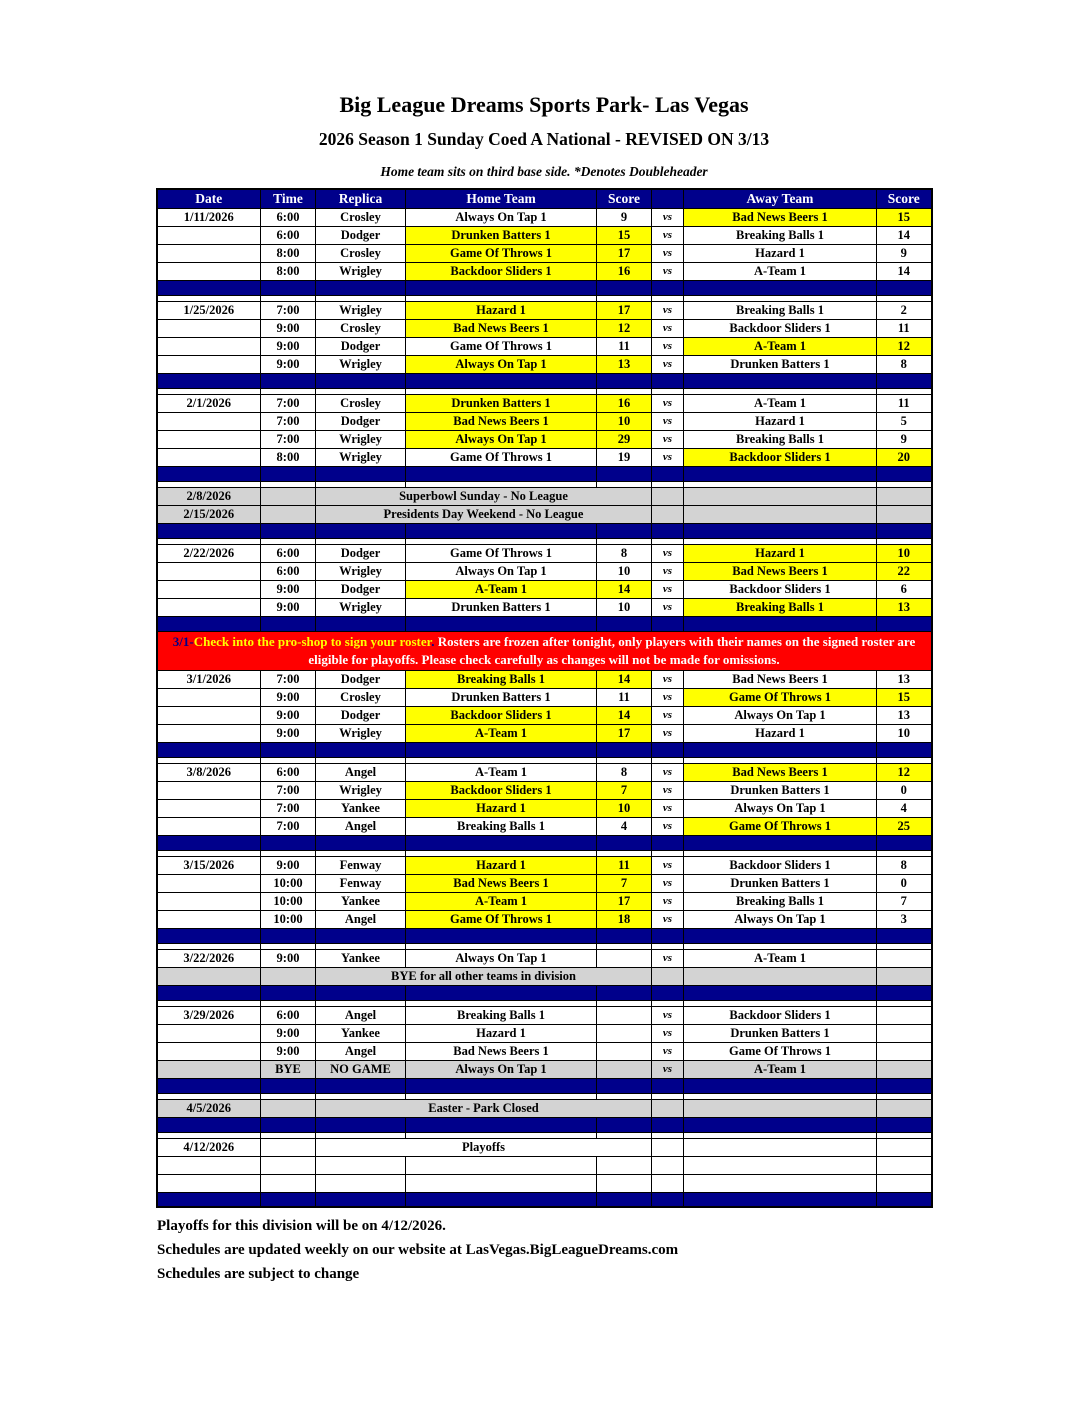 Image resolution: width=1088 pixels, height=1408 pixels. What do you see at coordinates (501, 328) in the screenshot?
I see `home-team-cell: Bad News Beers 1` at bounding box center [501, 328].